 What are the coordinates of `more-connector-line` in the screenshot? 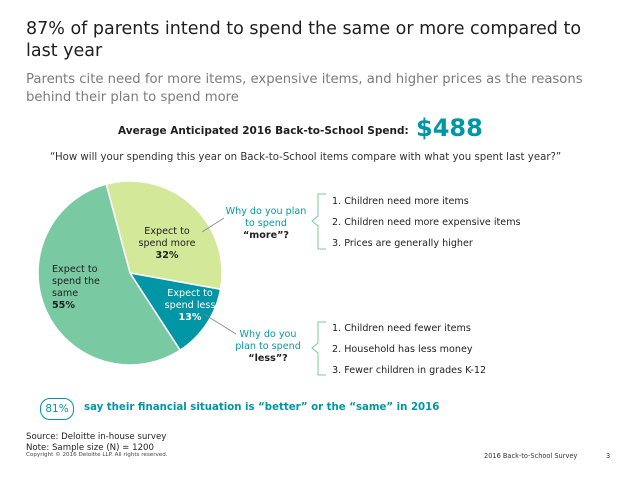 It's located at (213, 225).